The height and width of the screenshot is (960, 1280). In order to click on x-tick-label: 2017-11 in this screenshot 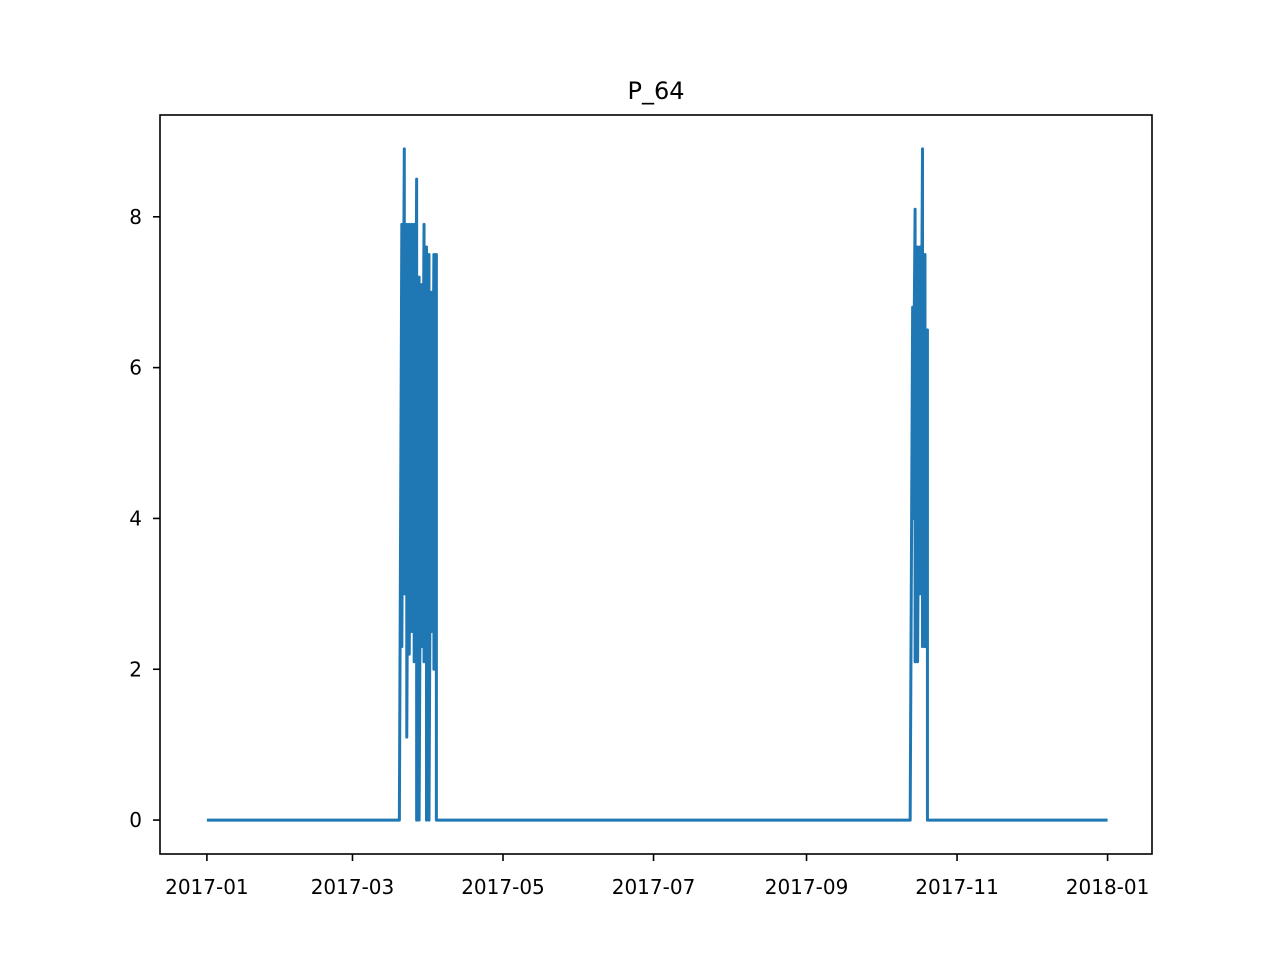, I will do `click(957, 887)`.